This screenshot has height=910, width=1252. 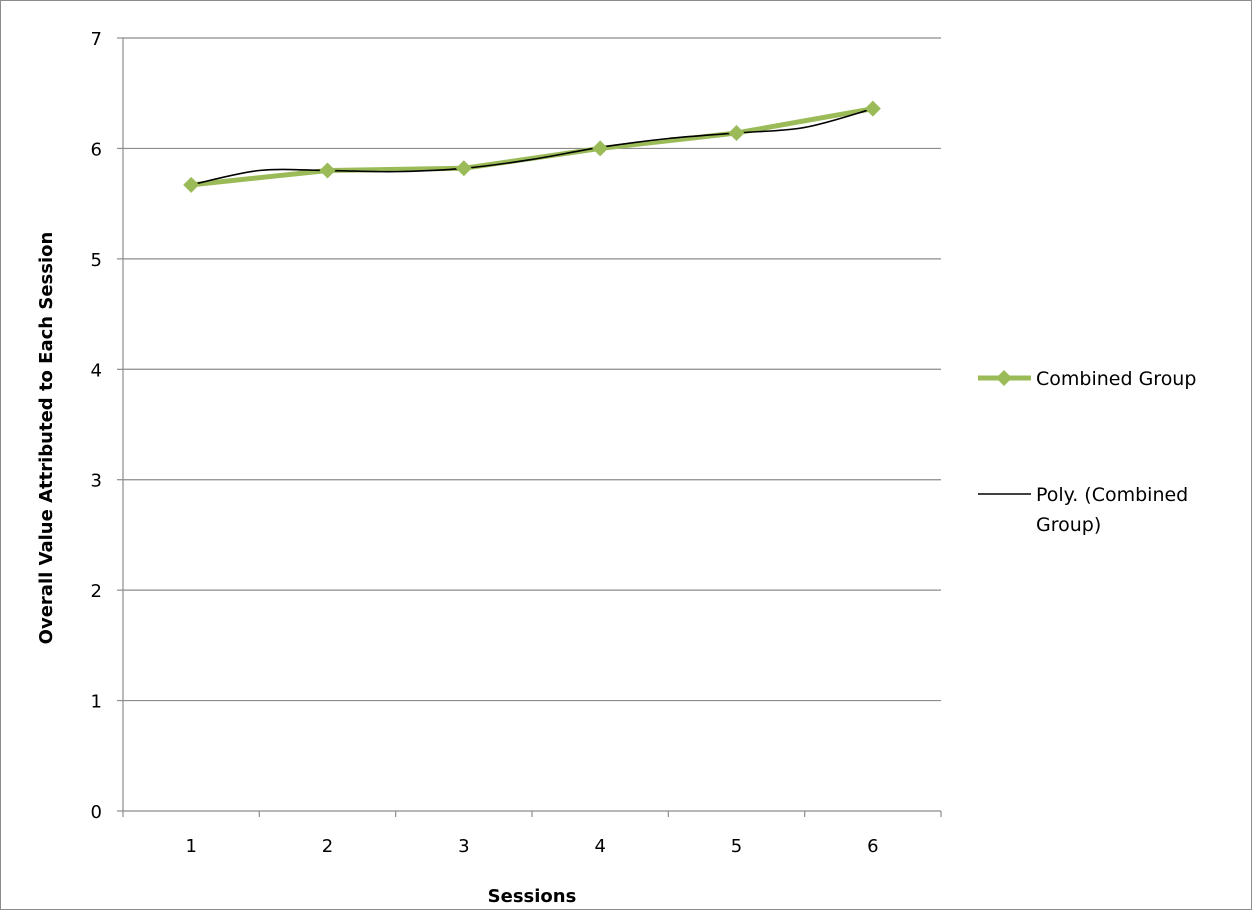 What do you see at coordinates (96, 39) in the screenshot?
I see `y-tick-label: 7` at bounding box center [96, 39].